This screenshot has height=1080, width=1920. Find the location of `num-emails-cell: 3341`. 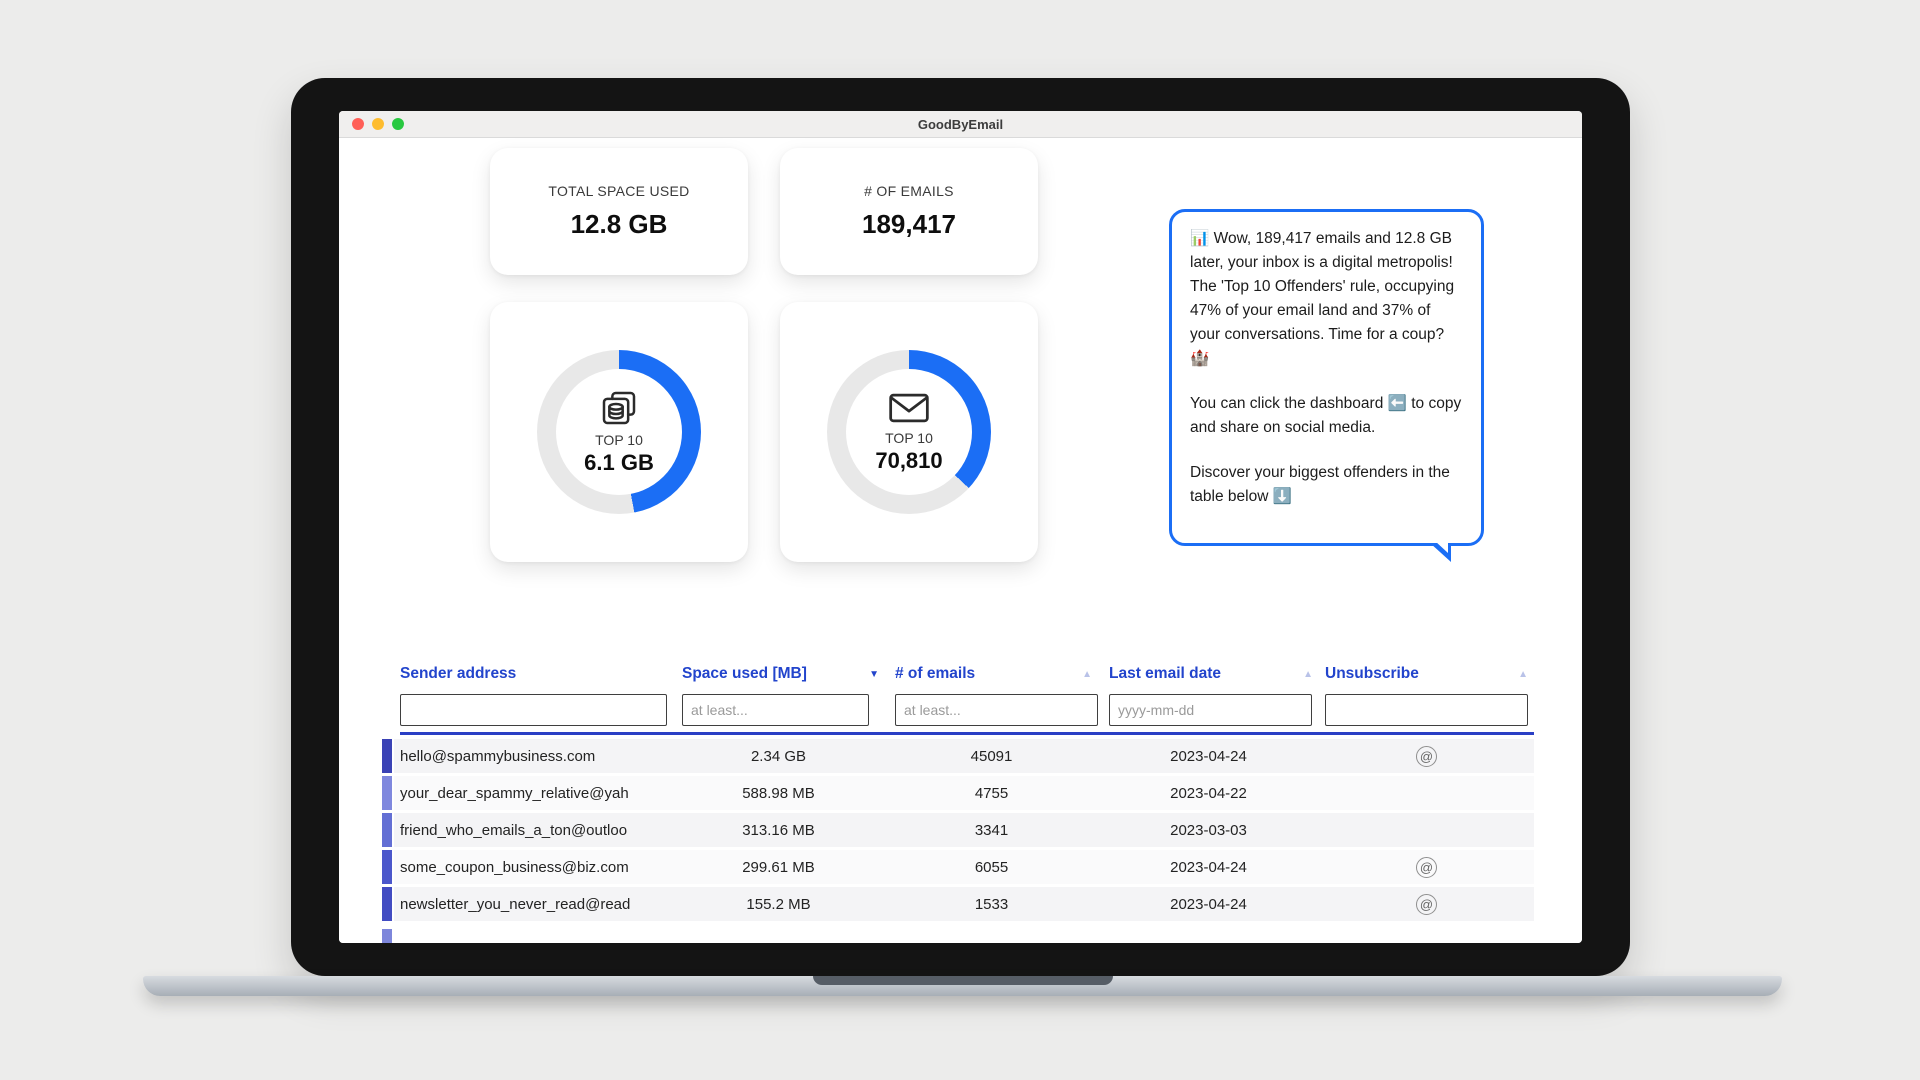

num-emails-cell: 3341 is located at coordinates (991, 830).